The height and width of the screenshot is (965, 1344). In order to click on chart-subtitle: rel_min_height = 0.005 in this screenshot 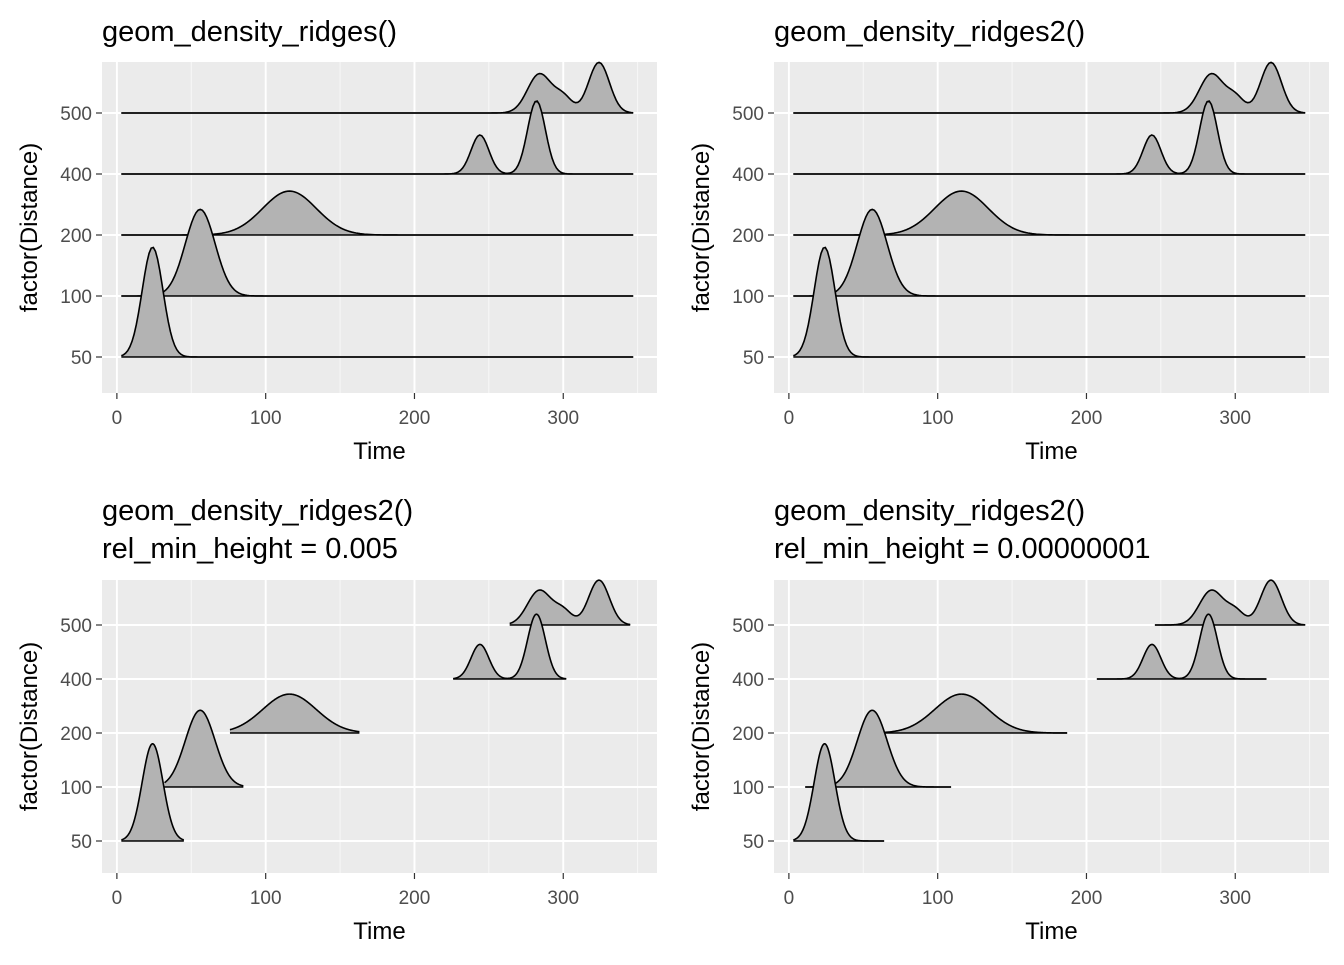, I will do `click(250, 549)`.